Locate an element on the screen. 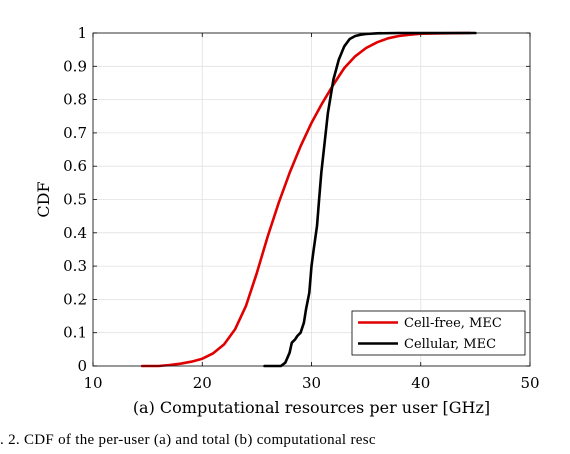 Image resolution: width=570 pixels, height=454 pixels. x-tick-label: 50 is located at coordinates (529, 383).